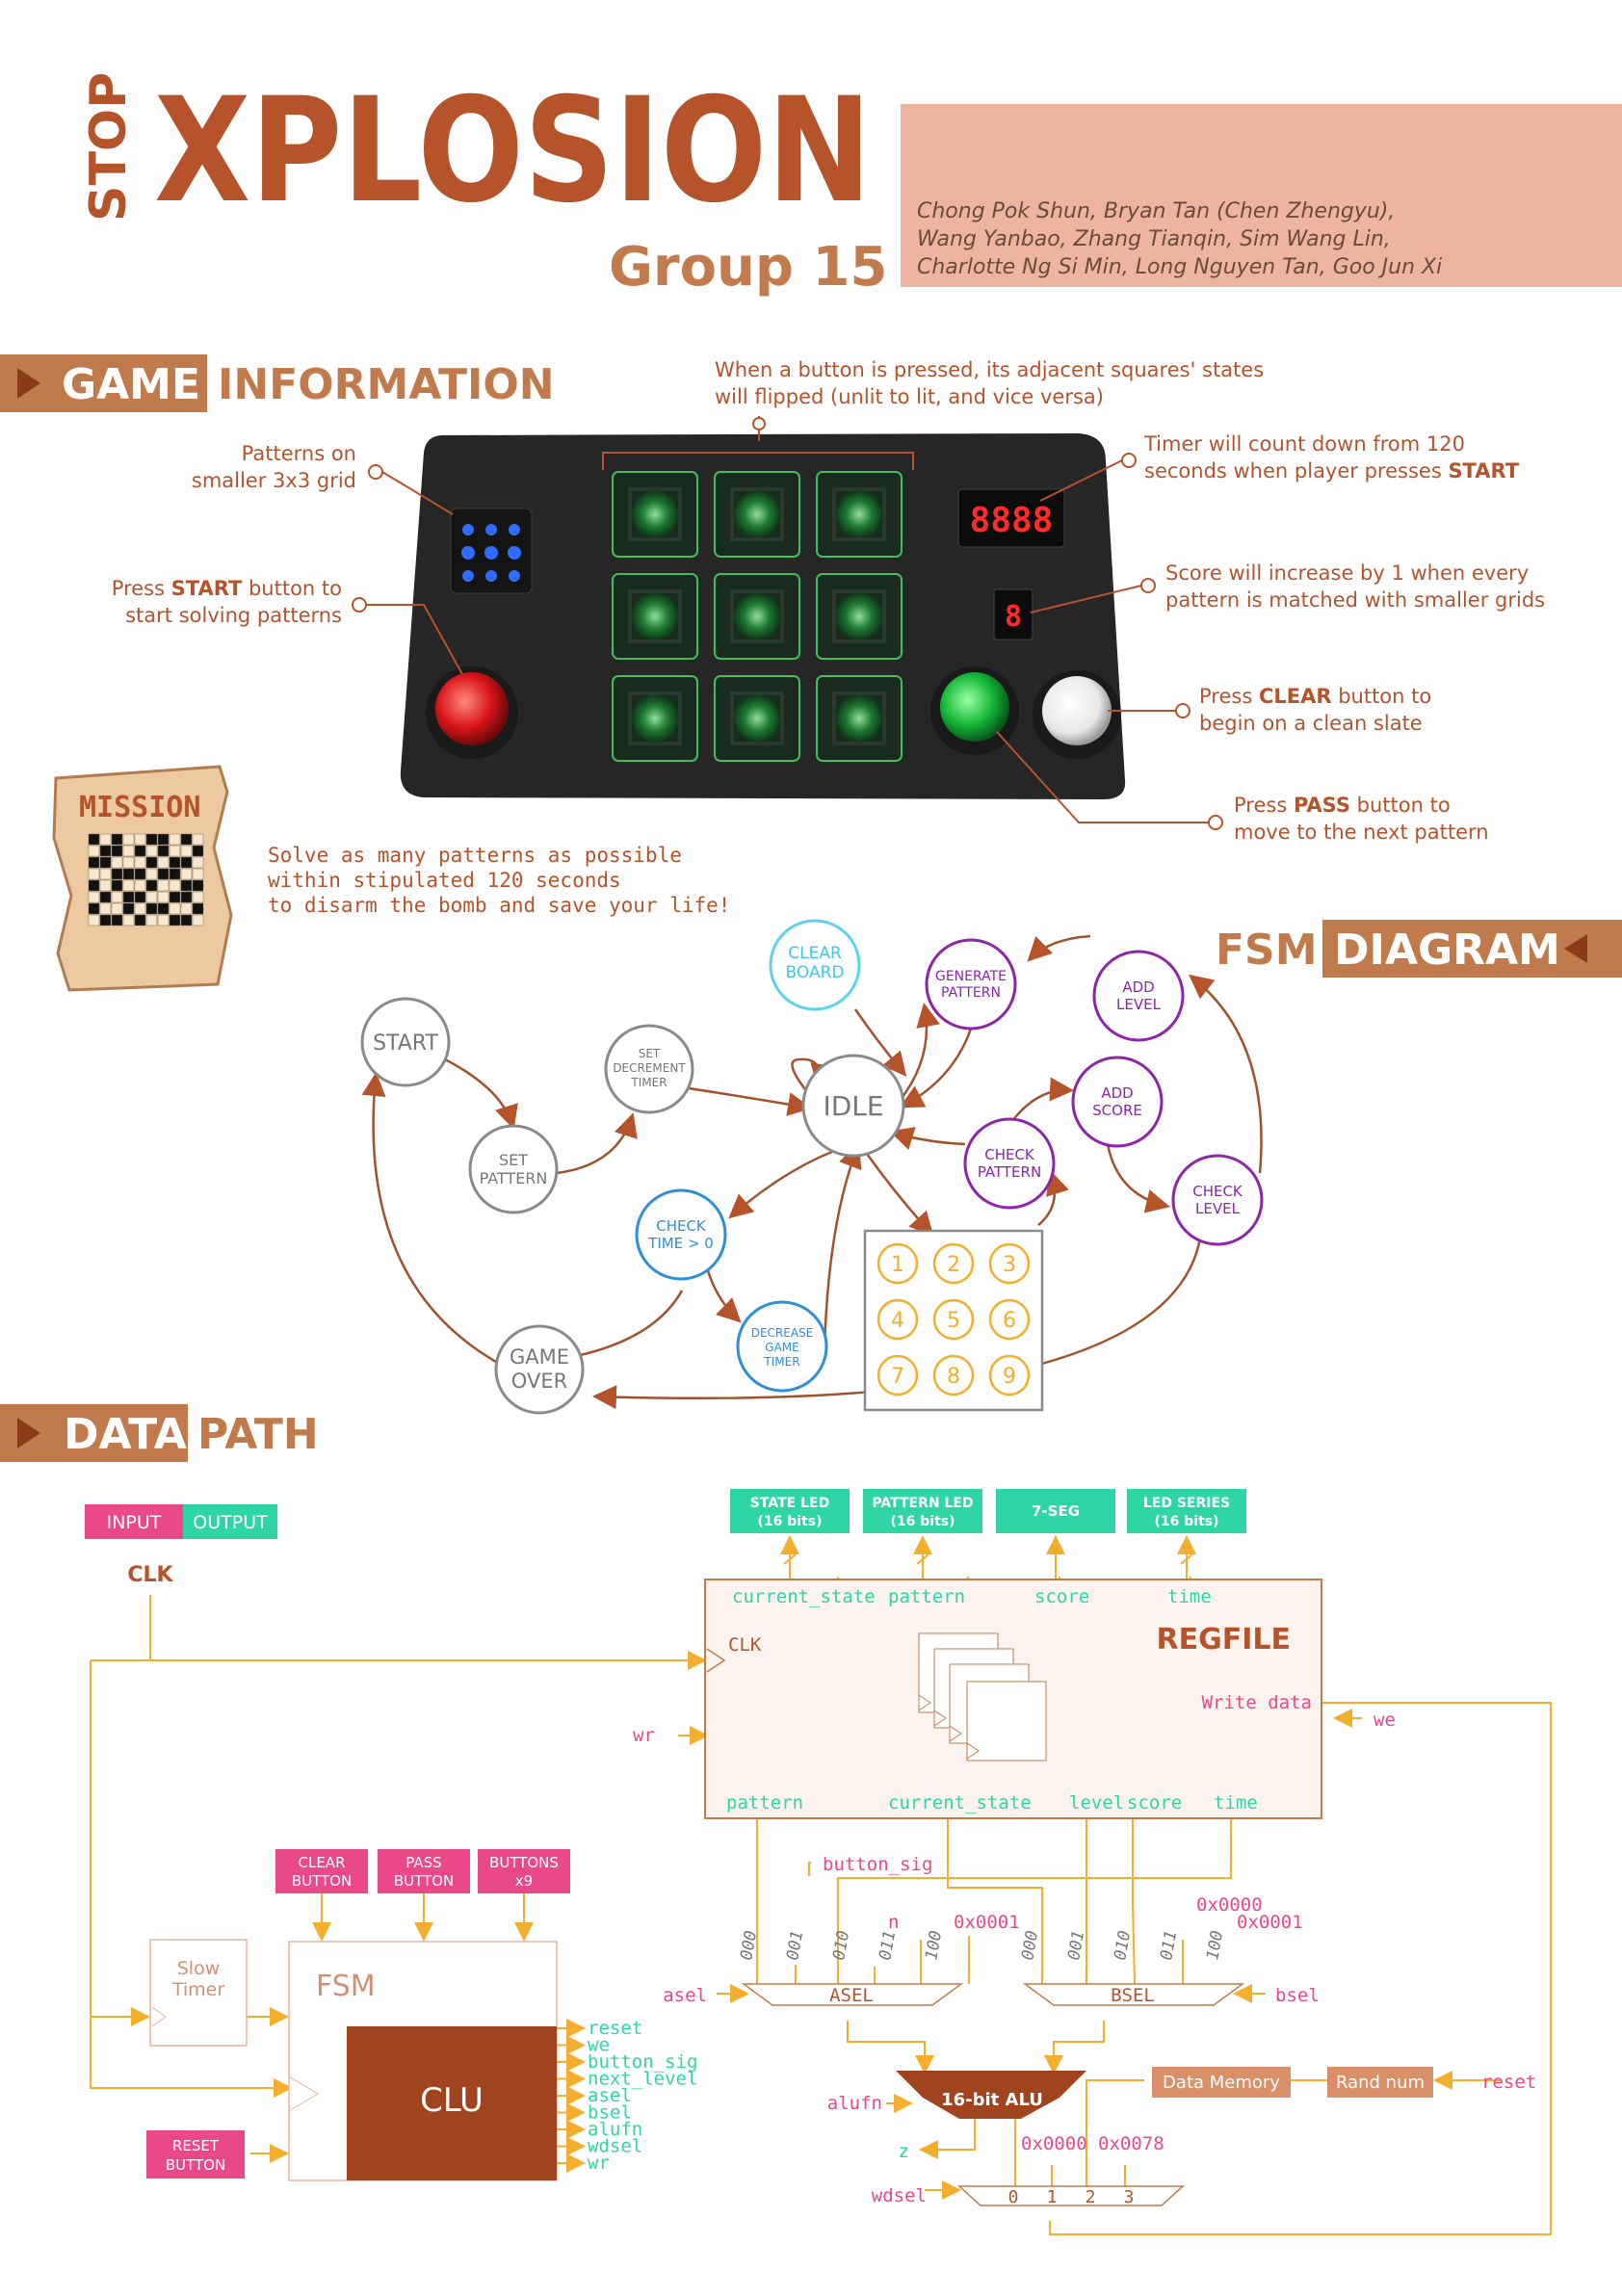 The image size is (1622, 2296). I want to click on mux-label: ASEL, so click(851, 1995).